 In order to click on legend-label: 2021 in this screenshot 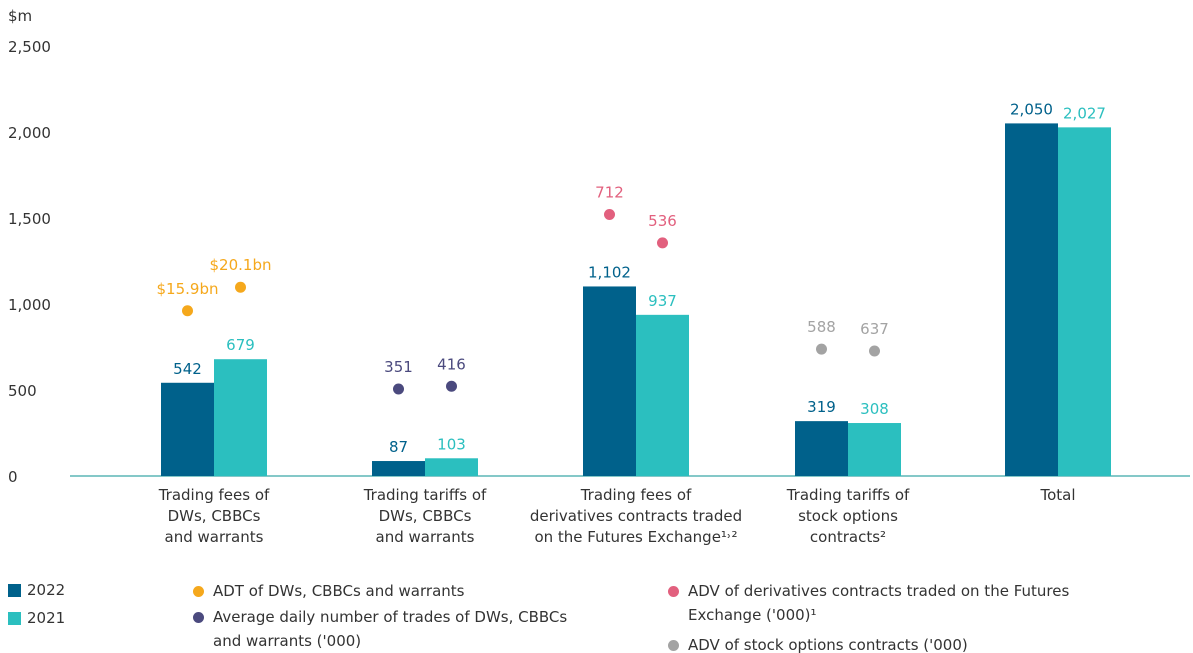, I will do `click(46, 618)`.